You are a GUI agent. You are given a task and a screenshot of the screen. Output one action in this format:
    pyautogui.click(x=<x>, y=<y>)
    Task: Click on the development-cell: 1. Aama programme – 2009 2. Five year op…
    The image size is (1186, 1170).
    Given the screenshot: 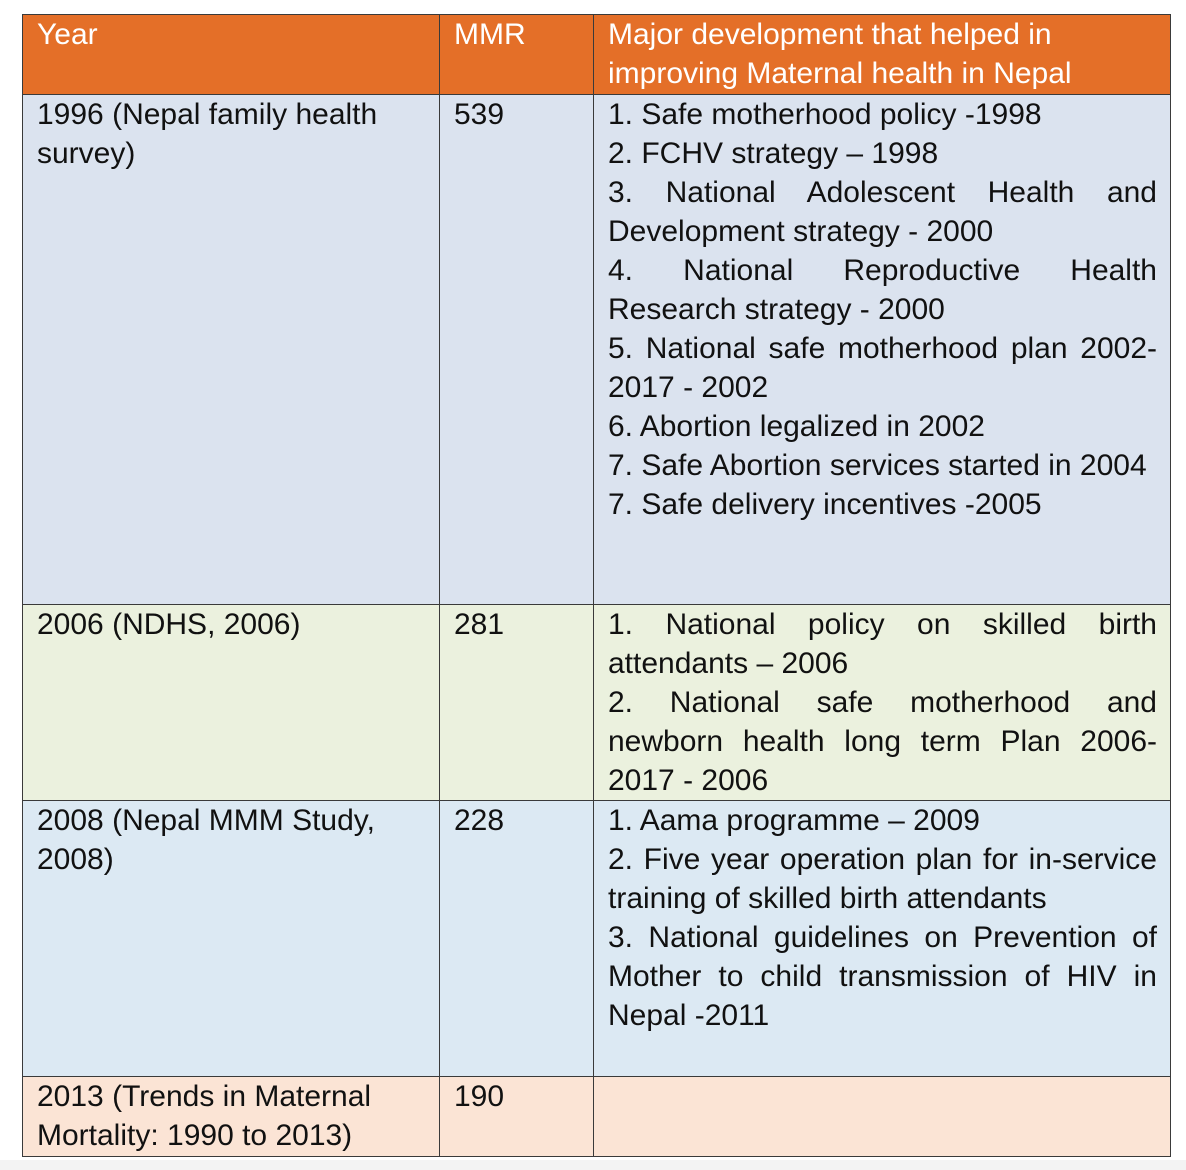 What is the action you would take?
    pyautogui.click(x=882, y=938)
    